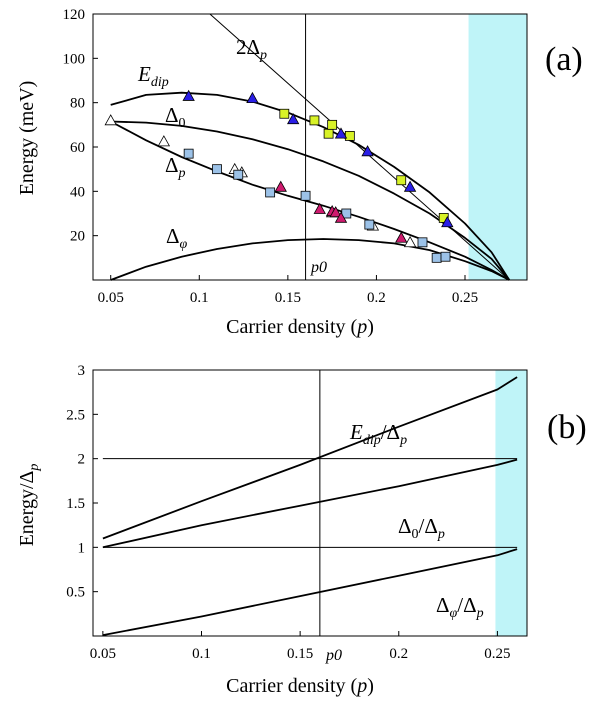  What do you see at coordinates (372, 440) in the screenshot?
I see `label-edip-ratio-sub: dip` at bounding box center [372, 440].